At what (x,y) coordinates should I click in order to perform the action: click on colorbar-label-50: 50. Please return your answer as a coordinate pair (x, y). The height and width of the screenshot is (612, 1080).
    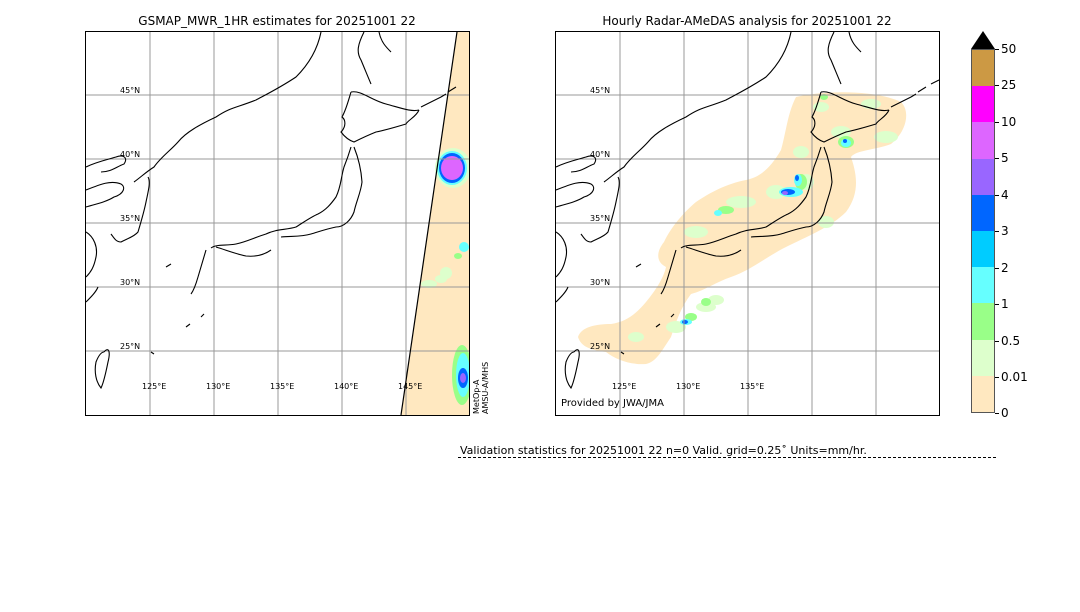
    Looking at the image, I should click on (1009, 49).